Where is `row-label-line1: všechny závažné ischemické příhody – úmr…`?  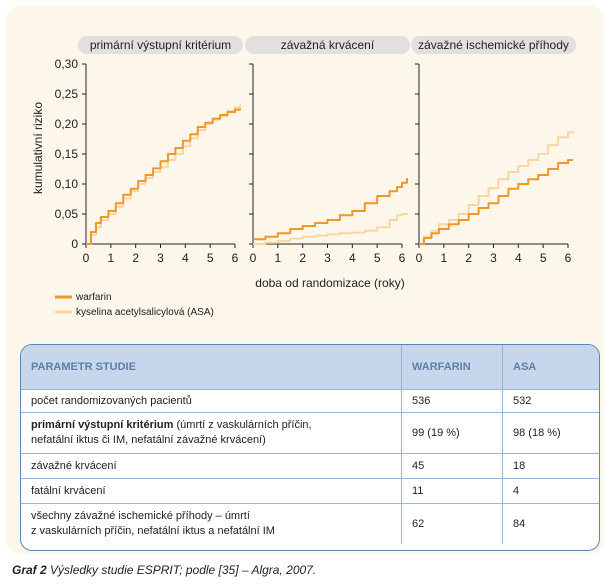 row-label-line1: všechny závažné ischemické příhody – úmr… is located at coordinates (140, 516).